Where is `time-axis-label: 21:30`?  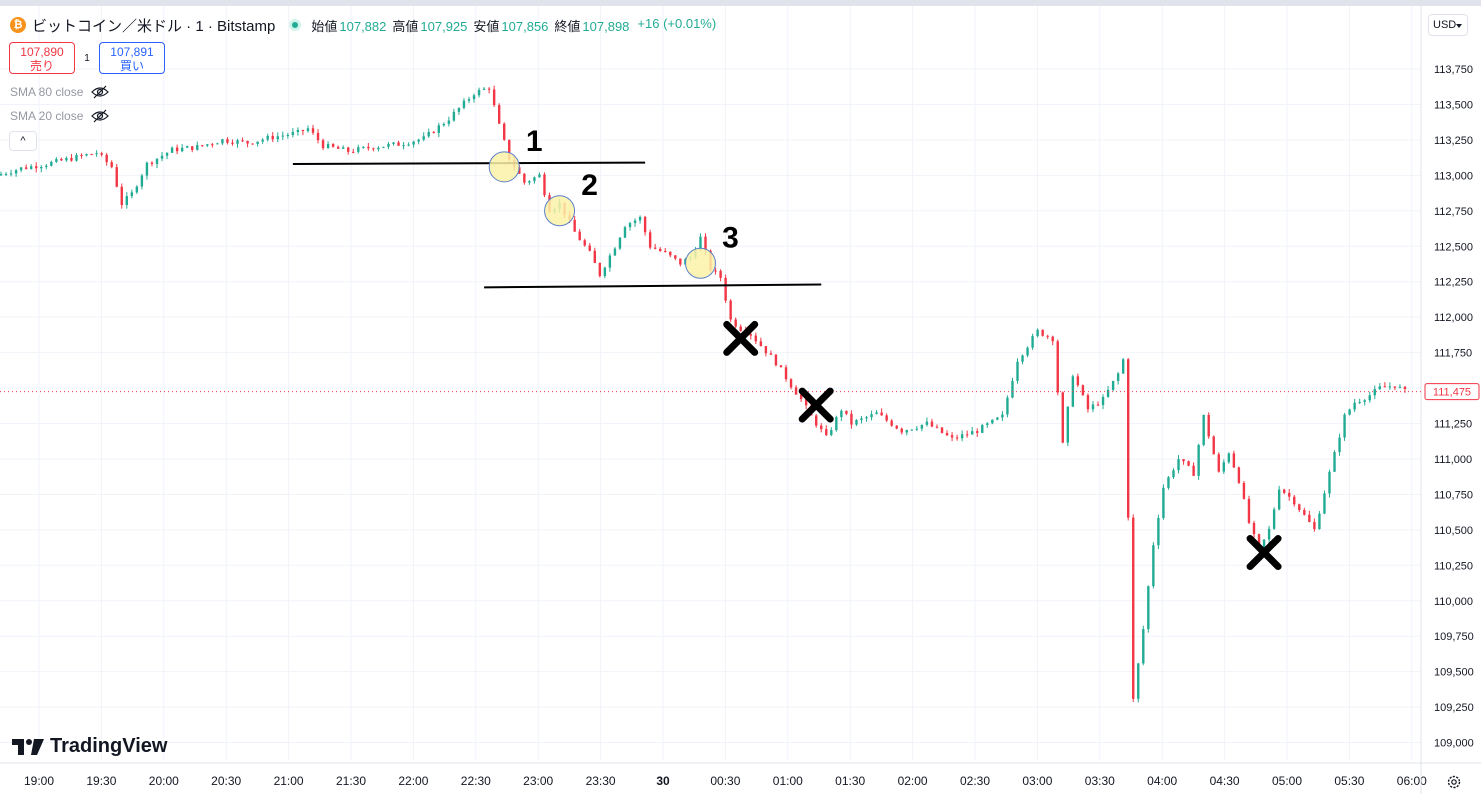 time-axis-label: 21:30 is located at coordinates (351, 781).